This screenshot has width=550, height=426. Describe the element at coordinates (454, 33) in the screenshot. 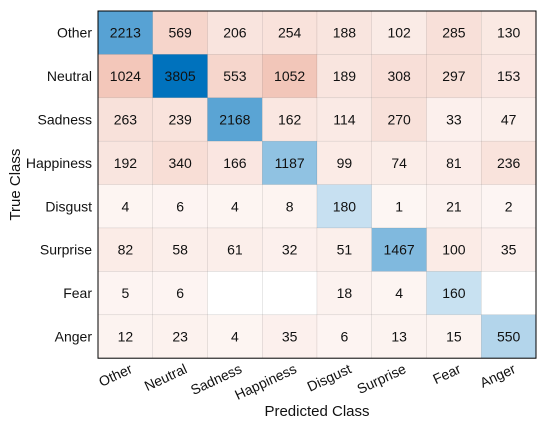

I see `cell-value-label: 285` at that location.